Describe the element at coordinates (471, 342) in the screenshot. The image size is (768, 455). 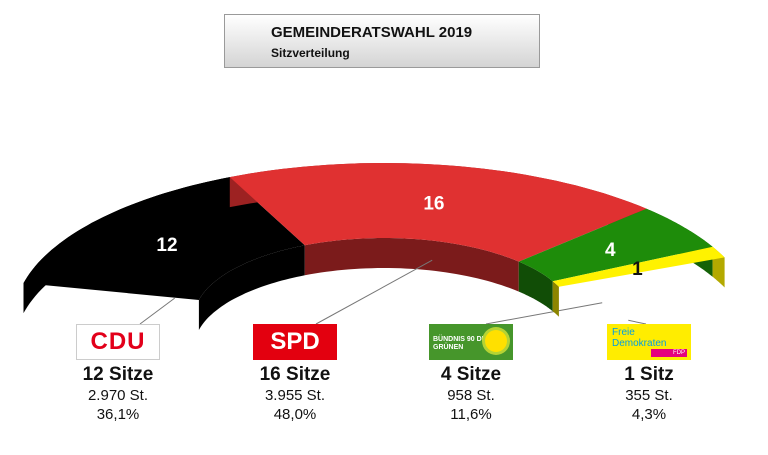
I see `gruene-logo: BÜNDNIS 90 DIE GRÜNEN` at that location.